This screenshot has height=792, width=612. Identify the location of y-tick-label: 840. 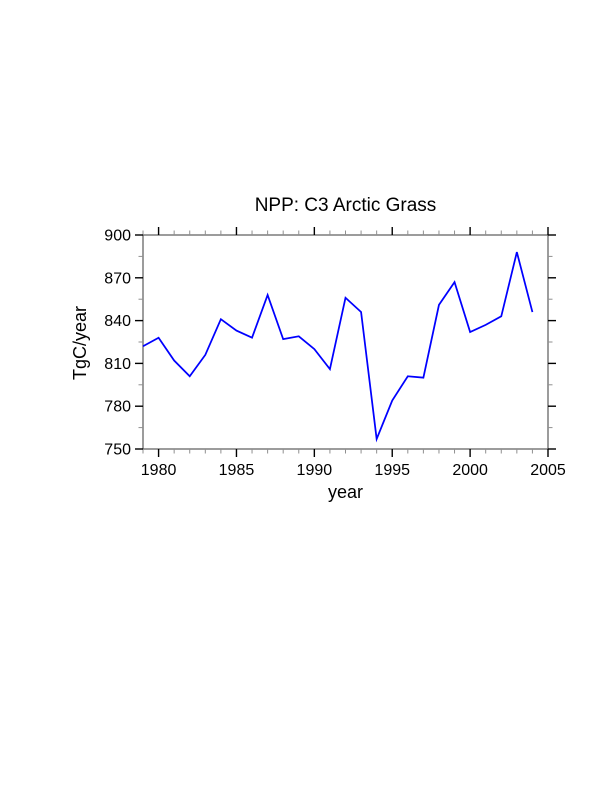
(117, 321).